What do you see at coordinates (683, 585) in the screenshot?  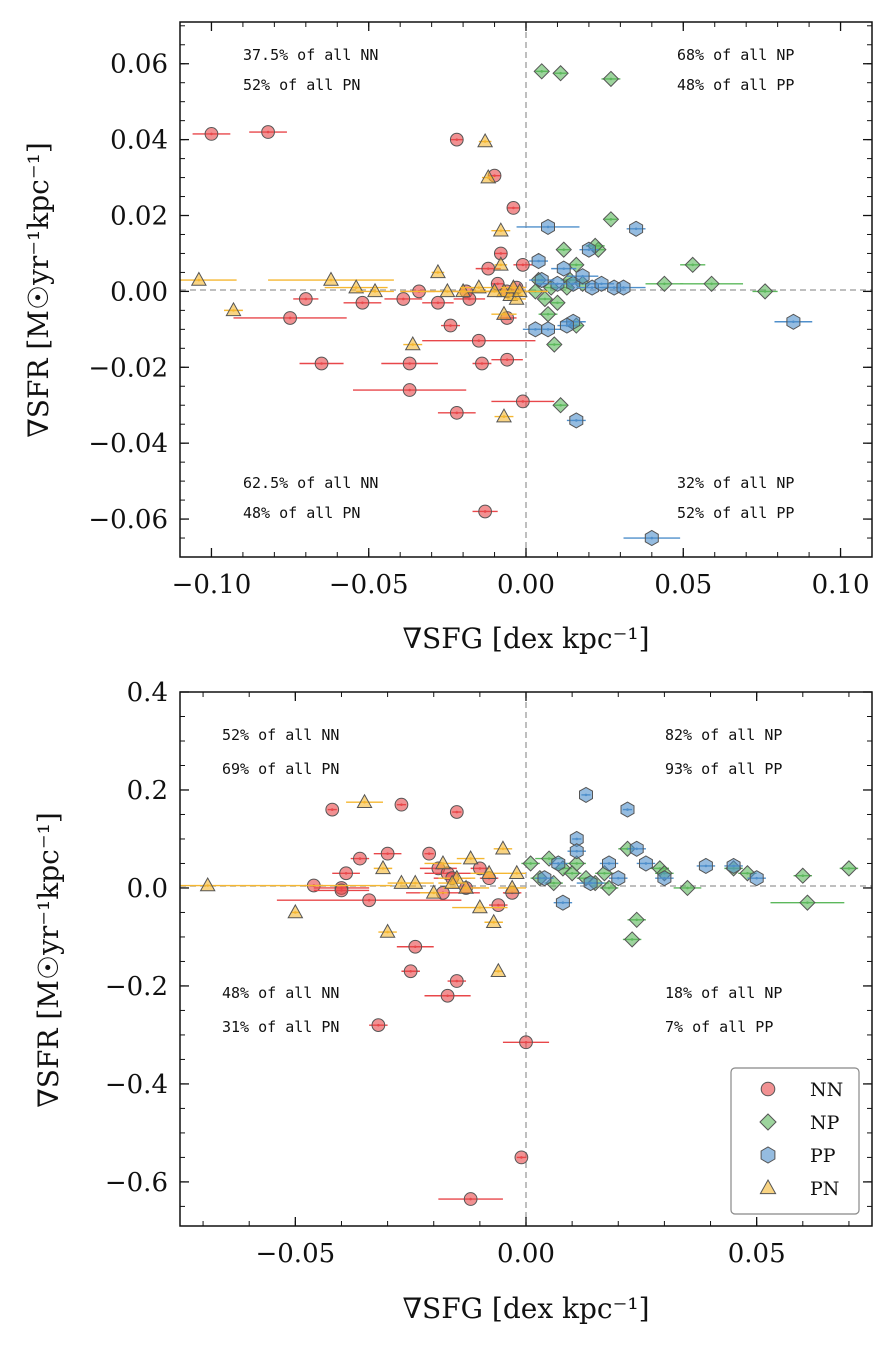 I see `x-tick-label: 0.05` at bounding box center [683, 585].